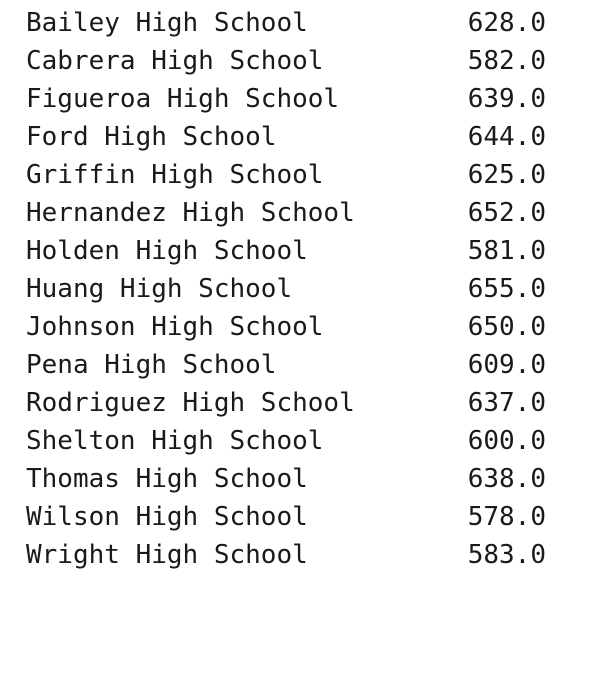 The height and width of the screenshot is (688, 610). What do you see at coordinates (306, 137) in the screenshot?
I see `series-row: Ford High School 644.0` at bounding box center [306, 137].